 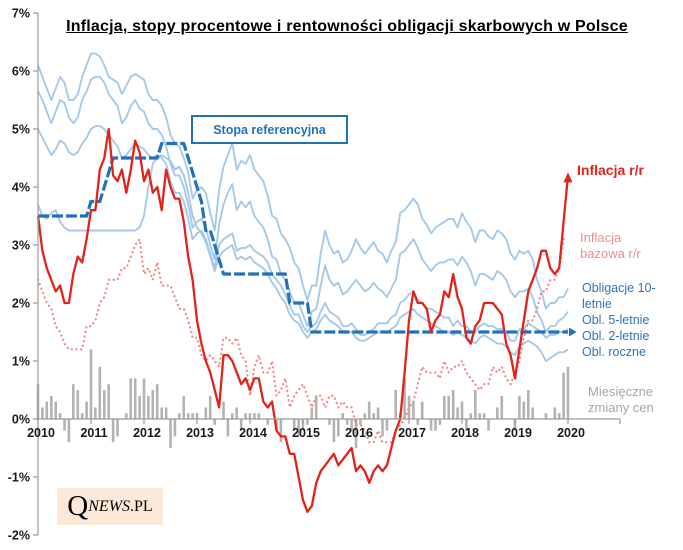 What do you see at coordinates (614, 352) in the screenshot?
I see `bond-1y-series-label: Obl. roczne` at bounding box center [614, 352].